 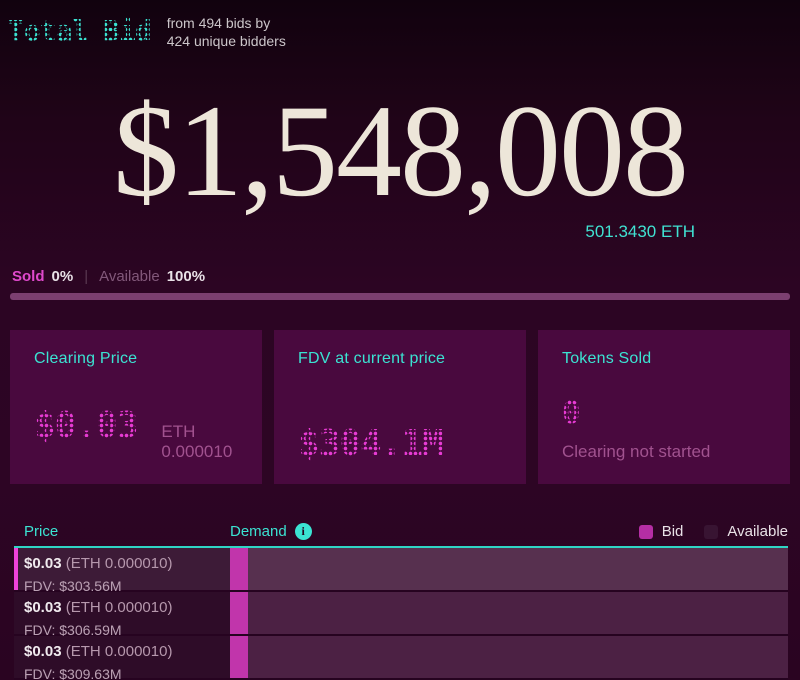 What do you see at coordinates (400, 297) in the screenshot?
I see `supply-progress-bar` at bounding box center [400, 297].